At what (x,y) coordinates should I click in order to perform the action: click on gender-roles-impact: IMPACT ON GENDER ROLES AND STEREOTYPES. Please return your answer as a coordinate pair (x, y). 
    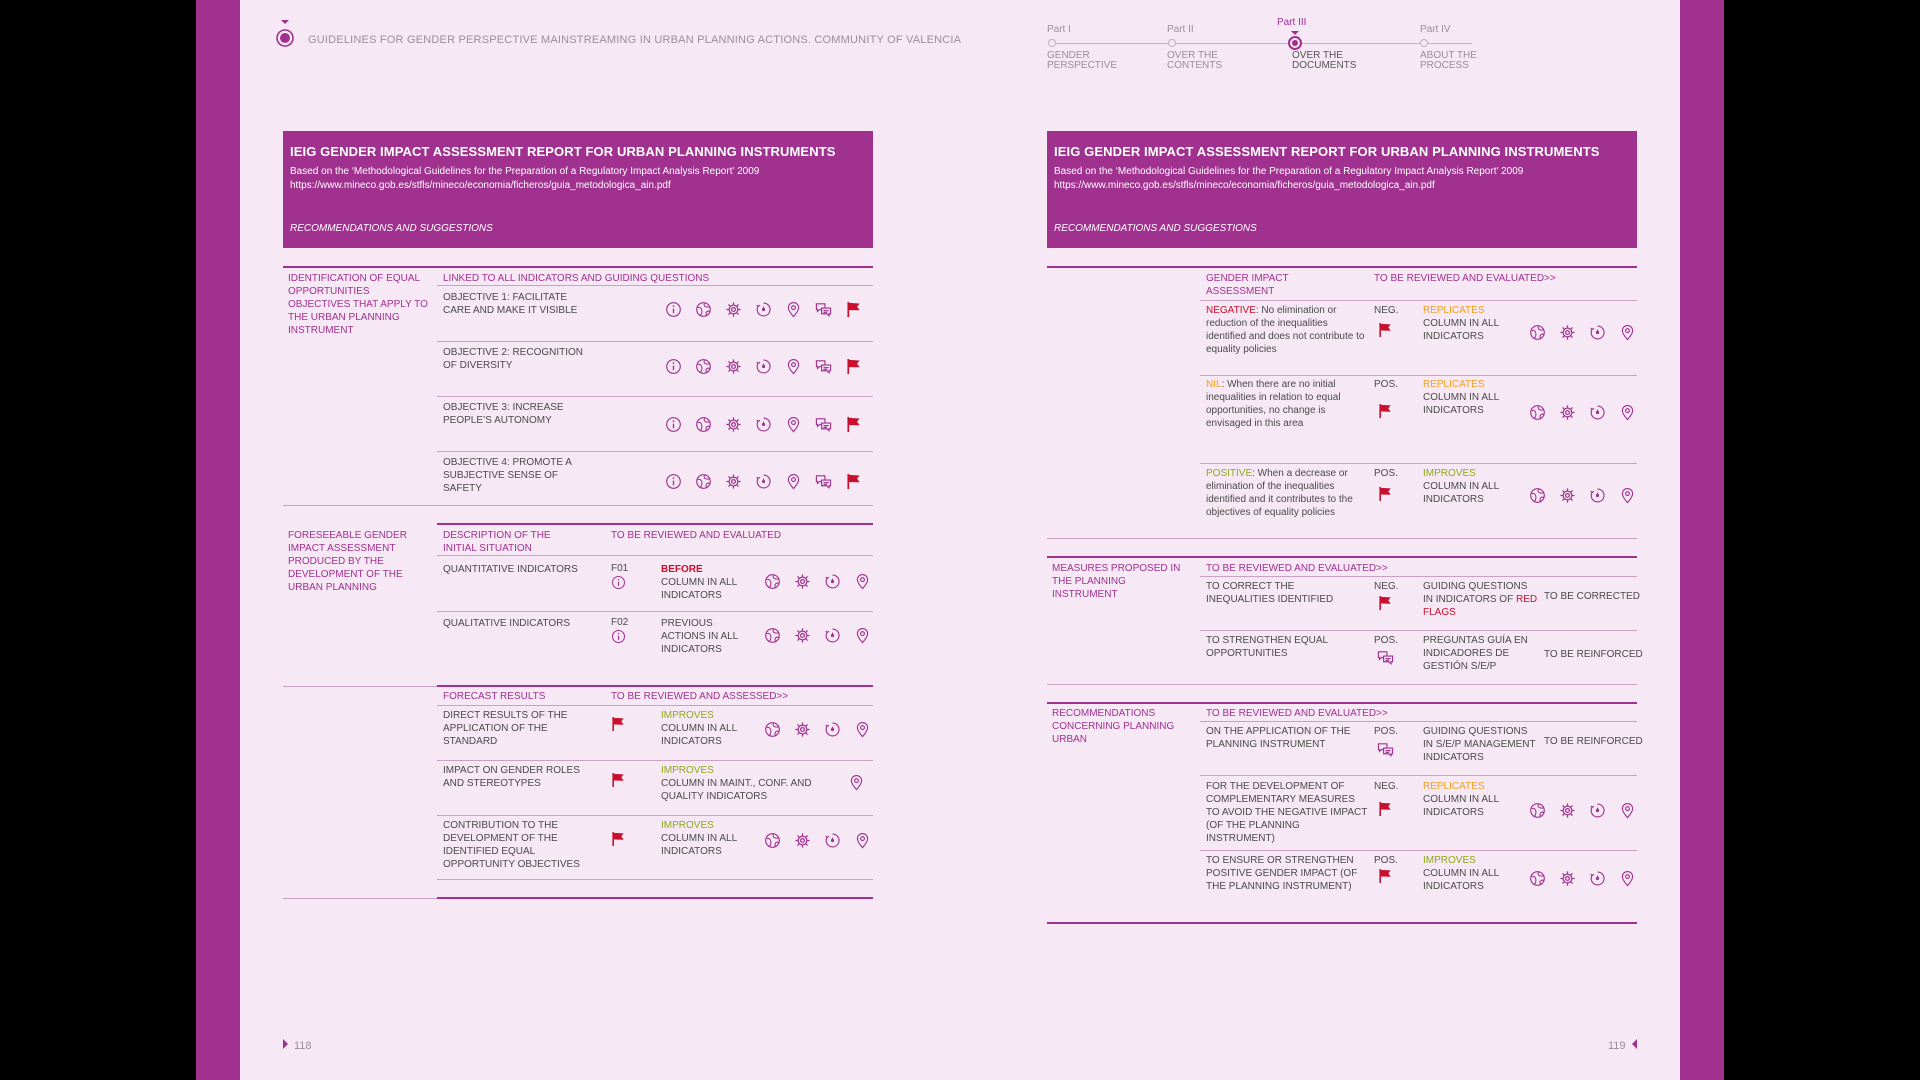
    Looking at the image, I should click on (511, 777).